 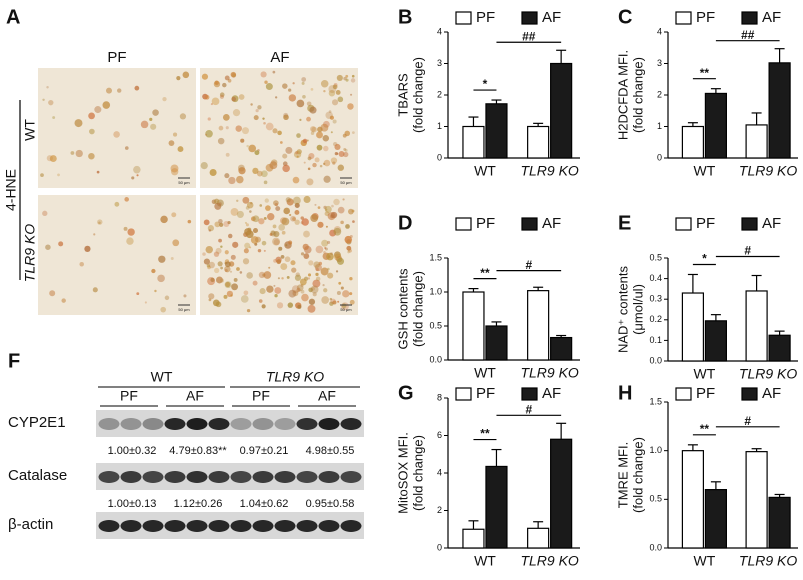 I want to click on y-tick-label: 1.0, so click(x=435, y=291).